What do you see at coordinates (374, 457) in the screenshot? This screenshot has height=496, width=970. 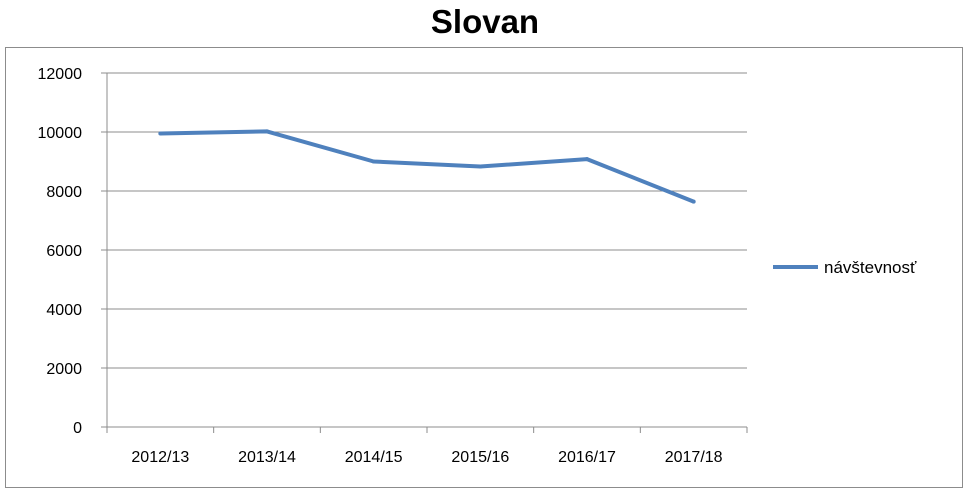 I see `x-tick-label: 2014/15` at bounding box center [374, 457].